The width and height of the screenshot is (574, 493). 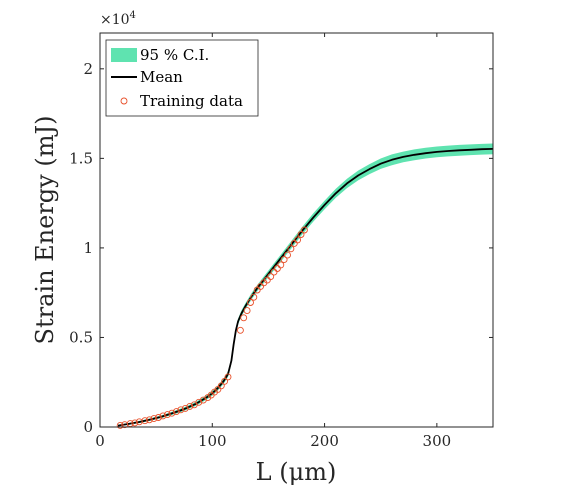 I want to click on y-tick-label: 0, so click(x=88, y=427).